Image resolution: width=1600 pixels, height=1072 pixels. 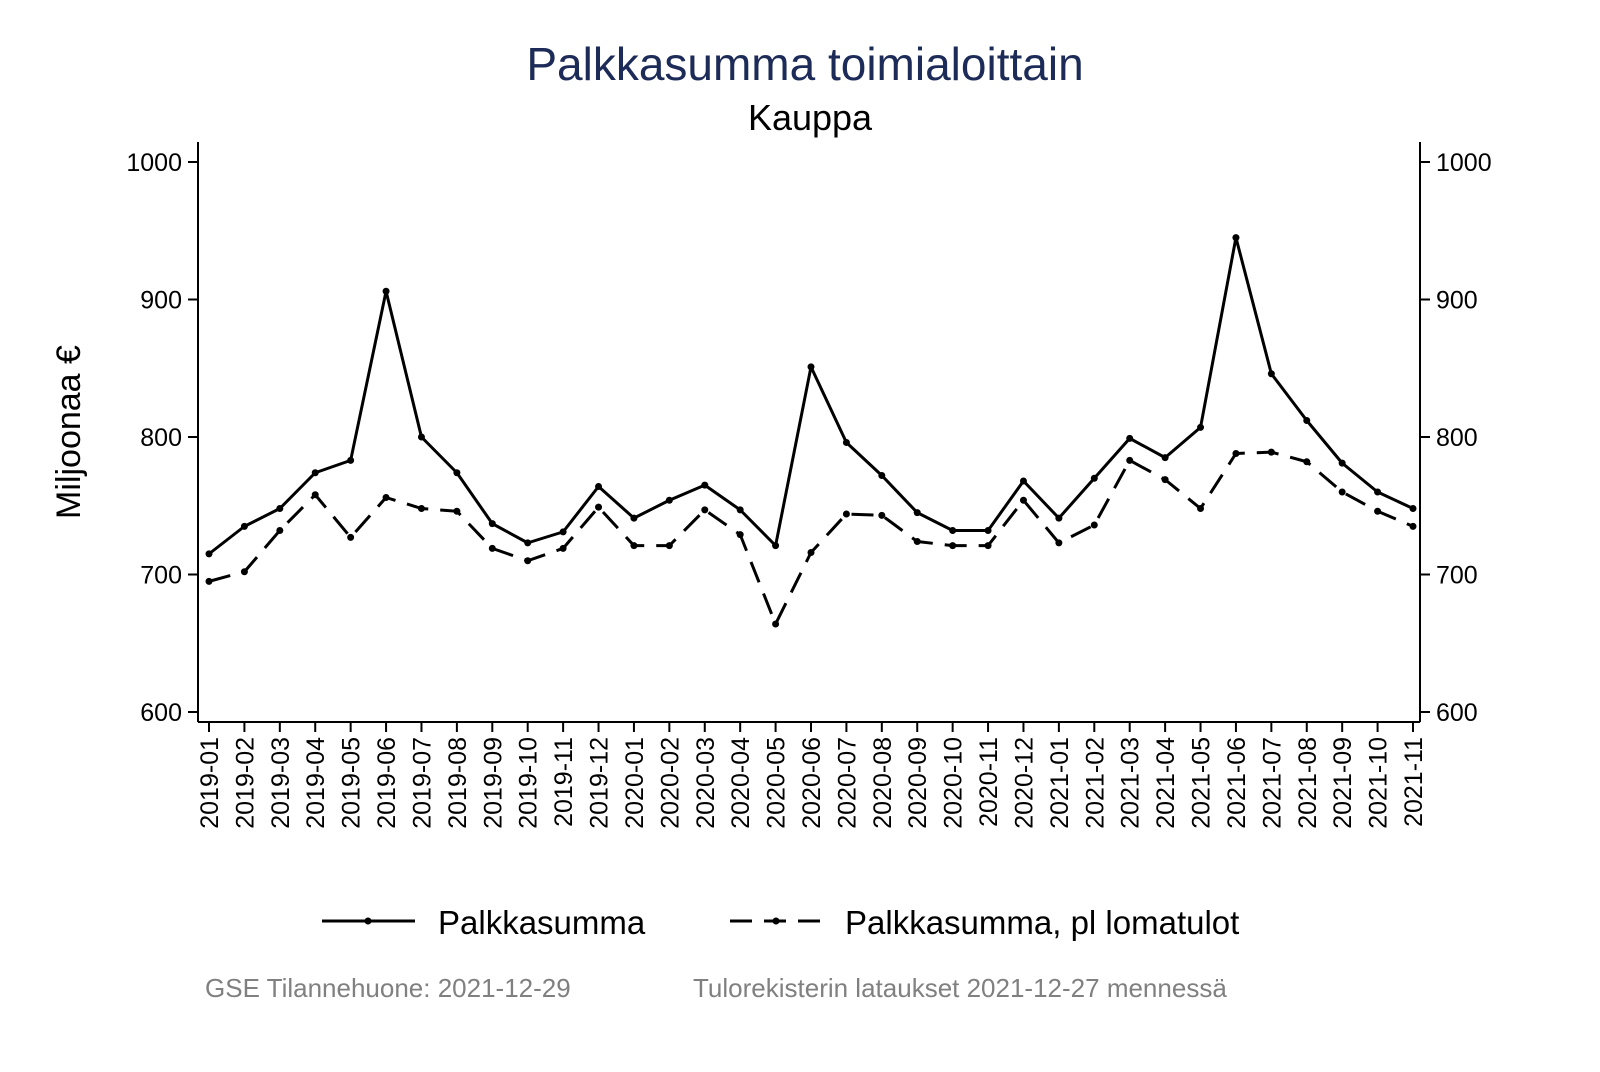 What do you see at coordinates (1095, 783) in the screenshot?
I see `x-tick-label: 2021-02` at bounding box center [1095, 783].